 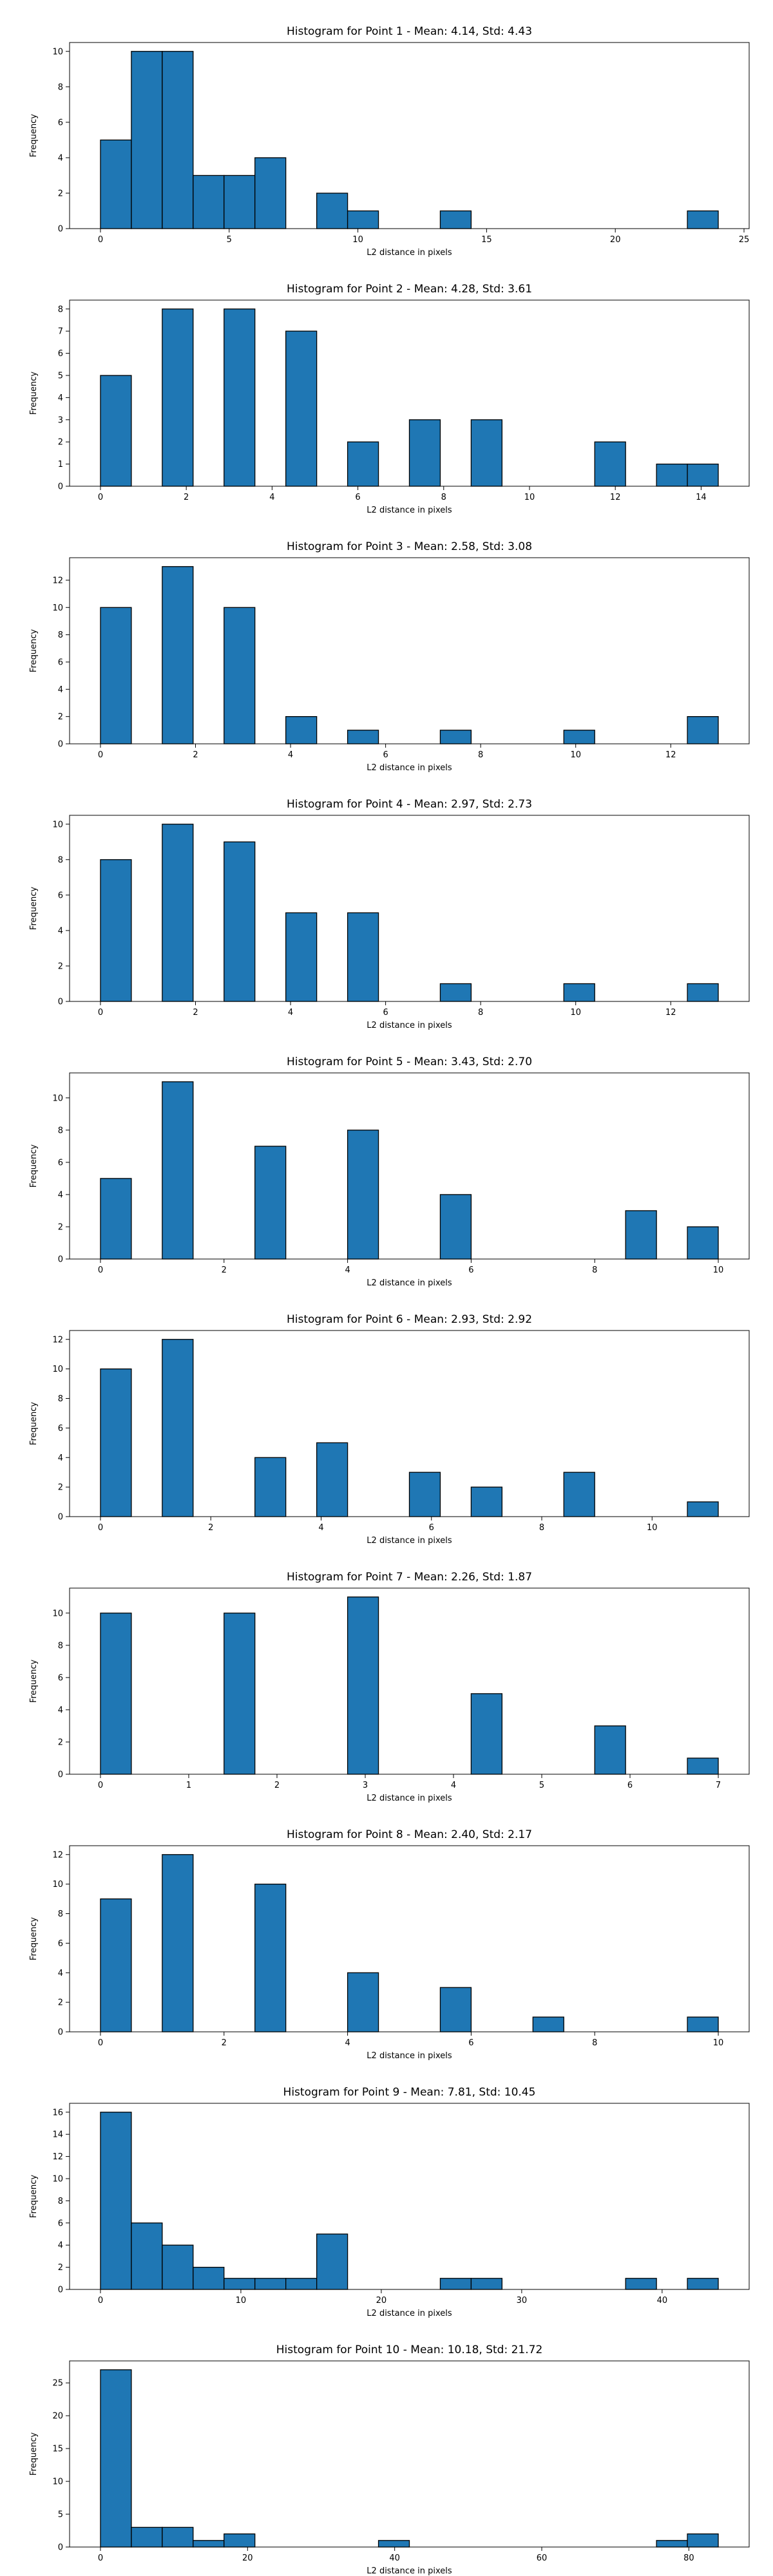 I want to click on y-tick-label: 3, so click(x=61, y=420).